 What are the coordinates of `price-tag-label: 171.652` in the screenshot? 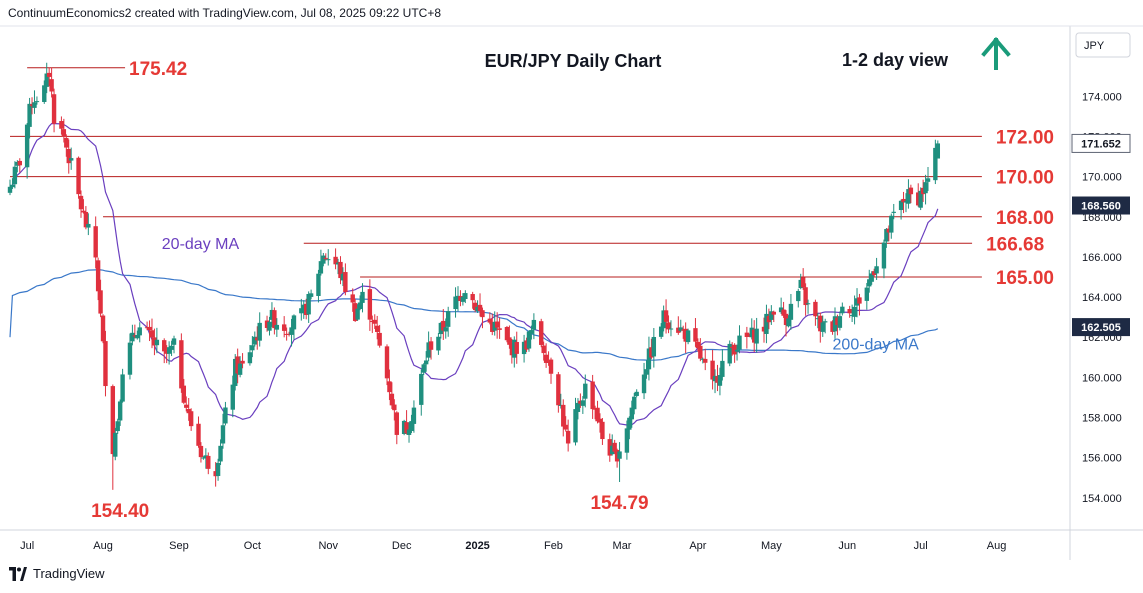 It's located at (1101, 144).